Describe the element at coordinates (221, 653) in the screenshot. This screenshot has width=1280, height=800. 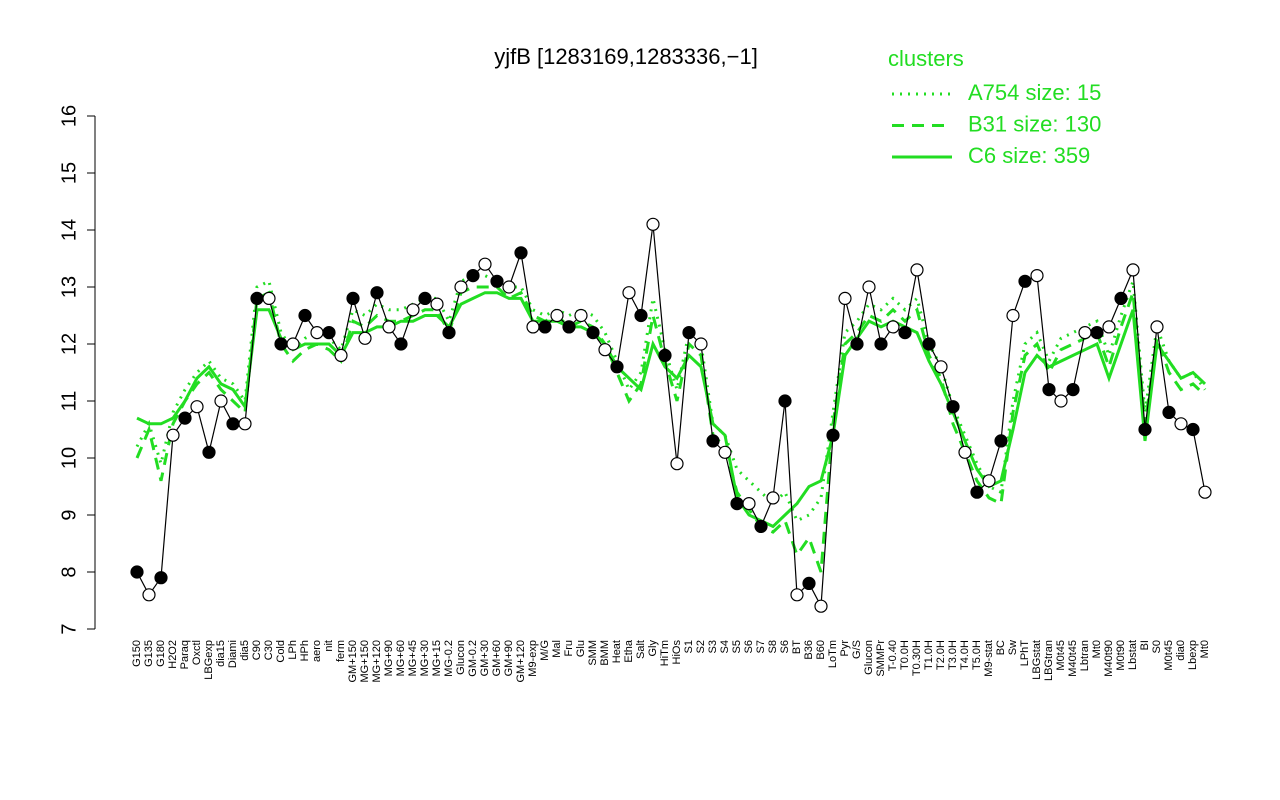
I see `x-tick-label: dia15` at that location.